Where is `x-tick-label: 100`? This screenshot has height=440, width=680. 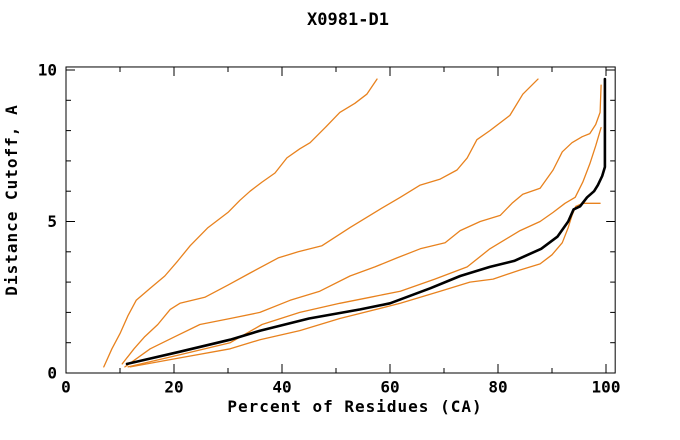
x-tick-label: 100 is located at coordinates (606, 387).